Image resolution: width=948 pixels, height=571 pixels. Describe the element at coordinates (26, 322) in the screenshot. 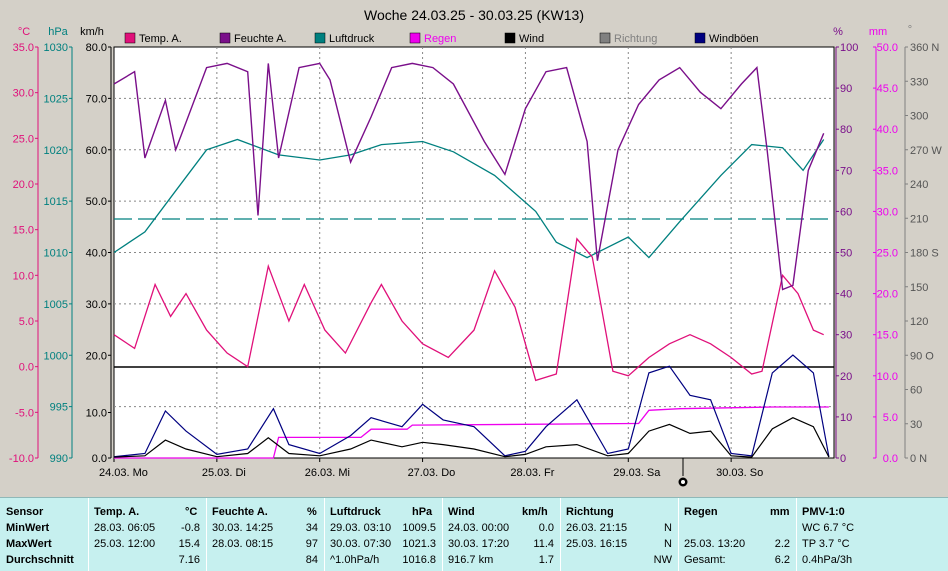

I see `temp-tick-label: 5.0` at that location.